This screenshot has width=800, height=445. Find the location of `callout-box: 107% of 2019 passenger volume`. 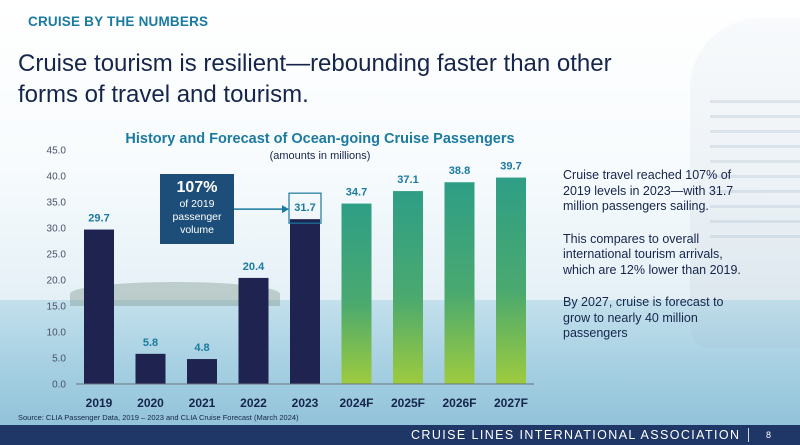

callout-box: 107% of 2019 passenger volume is located at coordinates (197, 209).